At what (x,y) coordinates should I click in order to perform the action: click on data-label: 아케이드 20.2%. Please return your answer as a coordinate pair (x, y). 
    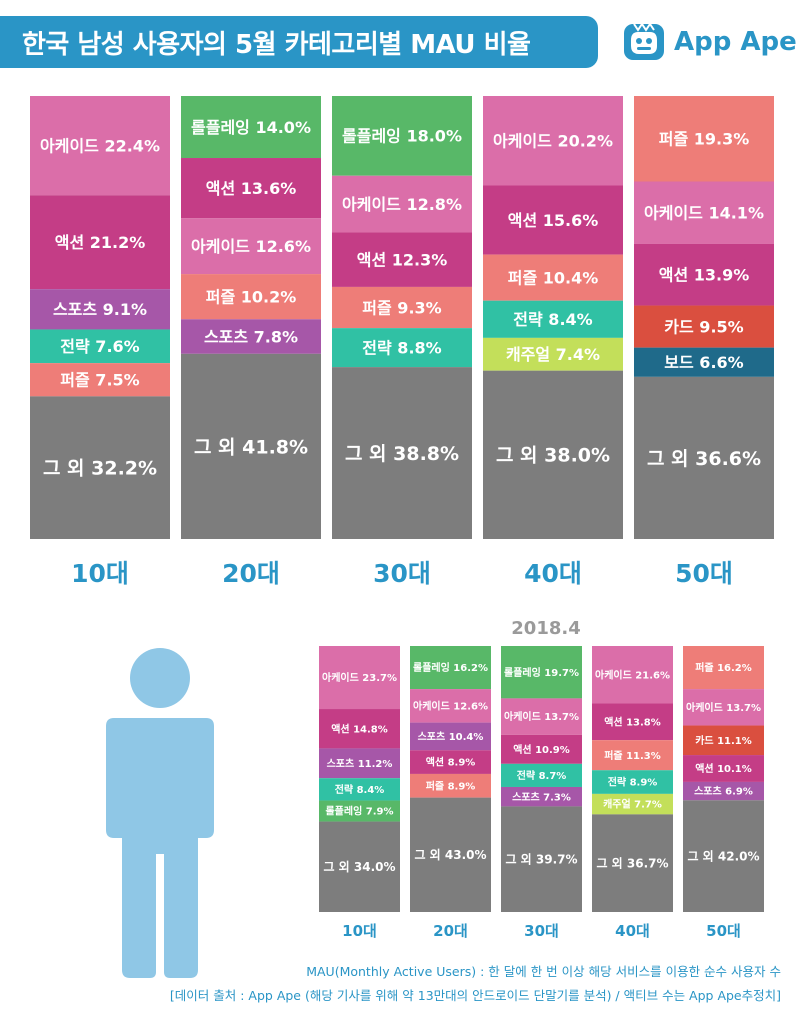
    Looking at the image, I should click on (553, 141).